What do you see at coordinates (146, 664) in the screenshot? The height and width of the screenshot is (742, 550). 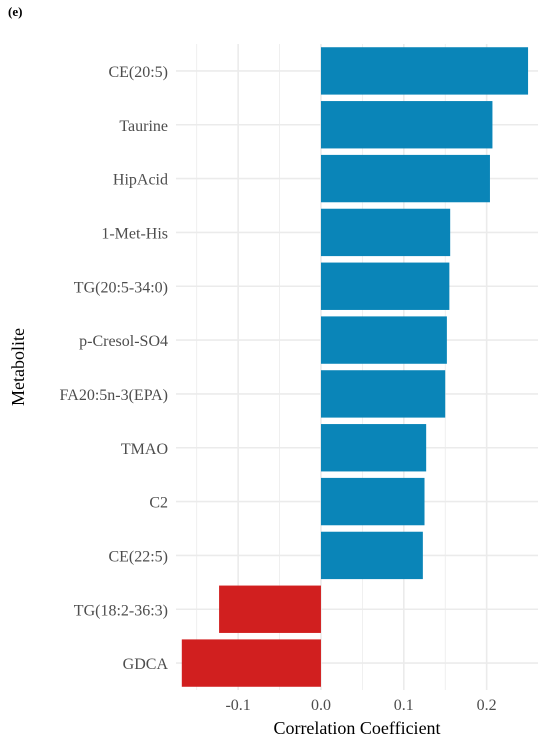 I see `category-label: GDCA` at bounding box center [146, 664].